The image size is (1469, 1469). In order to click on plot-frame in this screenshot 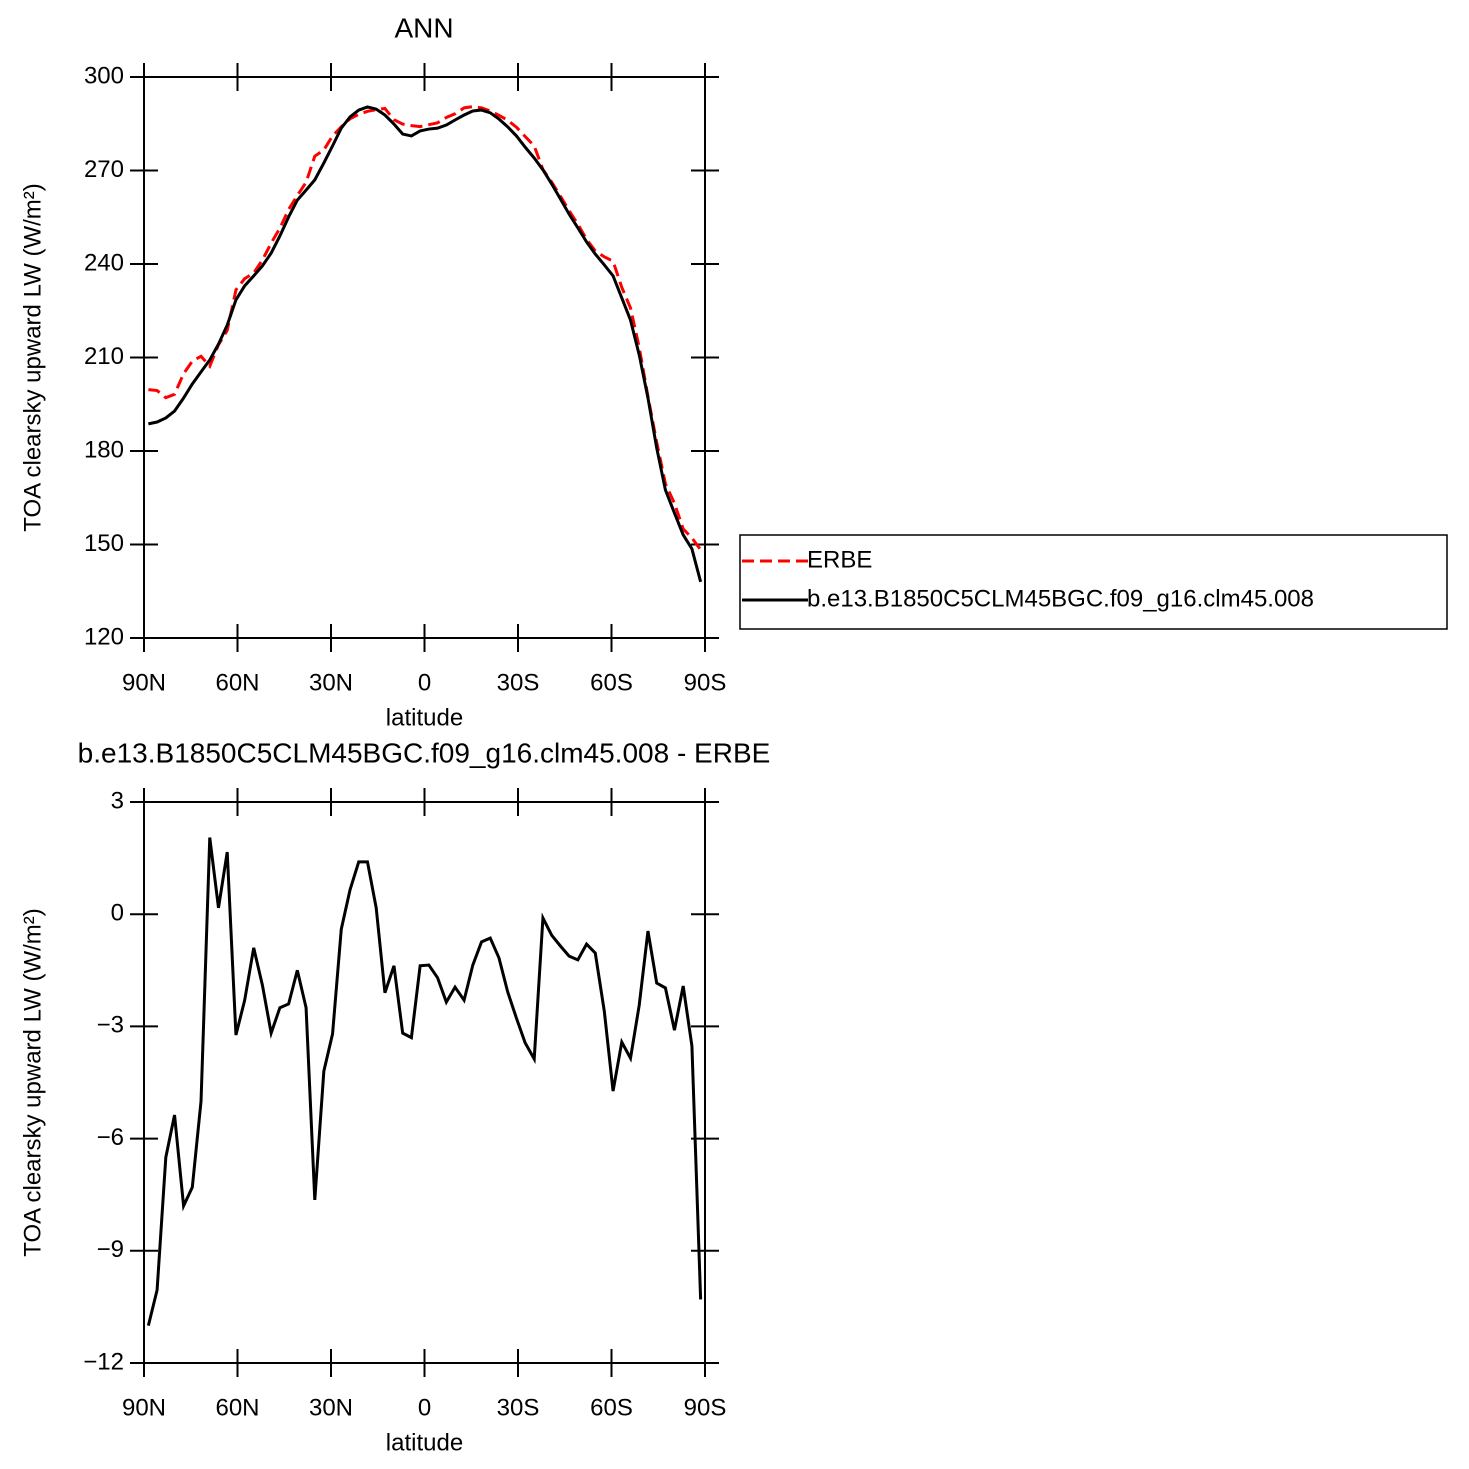, I will do `click(424, 357)`.